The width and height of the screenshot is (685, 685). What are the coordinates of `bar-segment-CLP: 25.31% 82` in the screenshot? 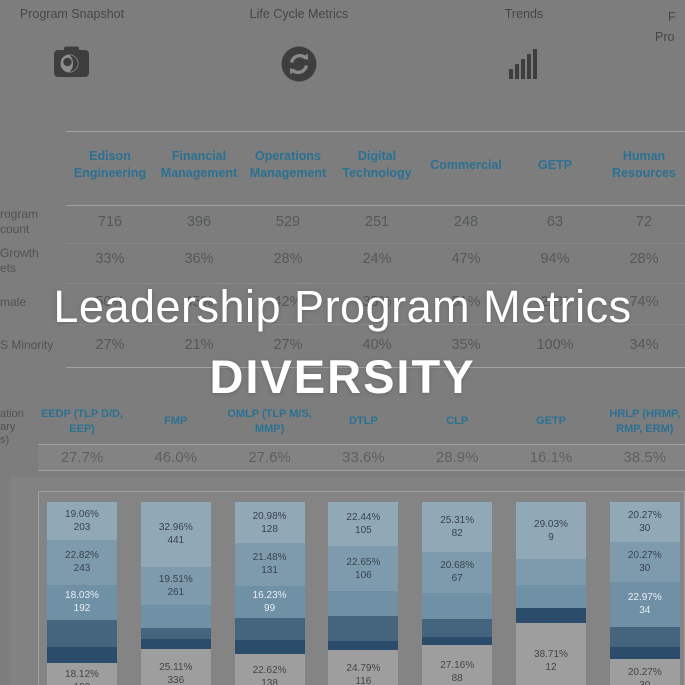 It's located at (457, 527).